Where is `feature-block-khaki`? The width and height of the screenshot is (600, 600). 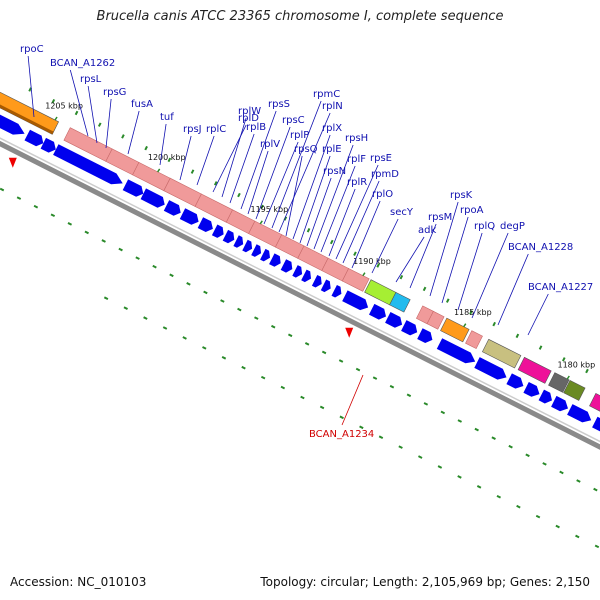 feature-block-khaki is located at coordinates (501, 353).